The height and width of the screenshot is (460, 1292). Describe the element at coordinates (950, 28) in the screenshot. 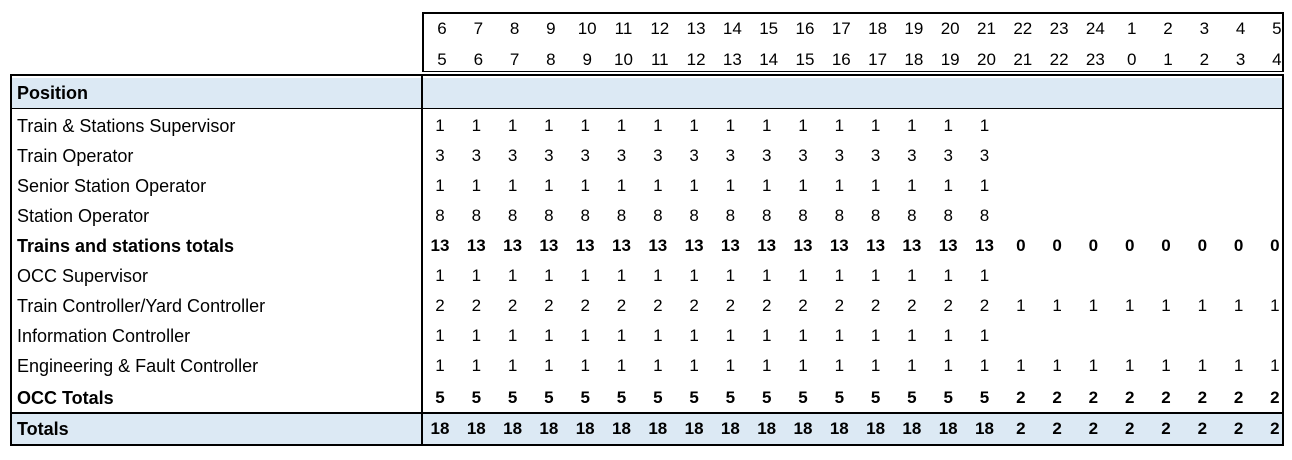

I see `hour-start: 20` at that location.